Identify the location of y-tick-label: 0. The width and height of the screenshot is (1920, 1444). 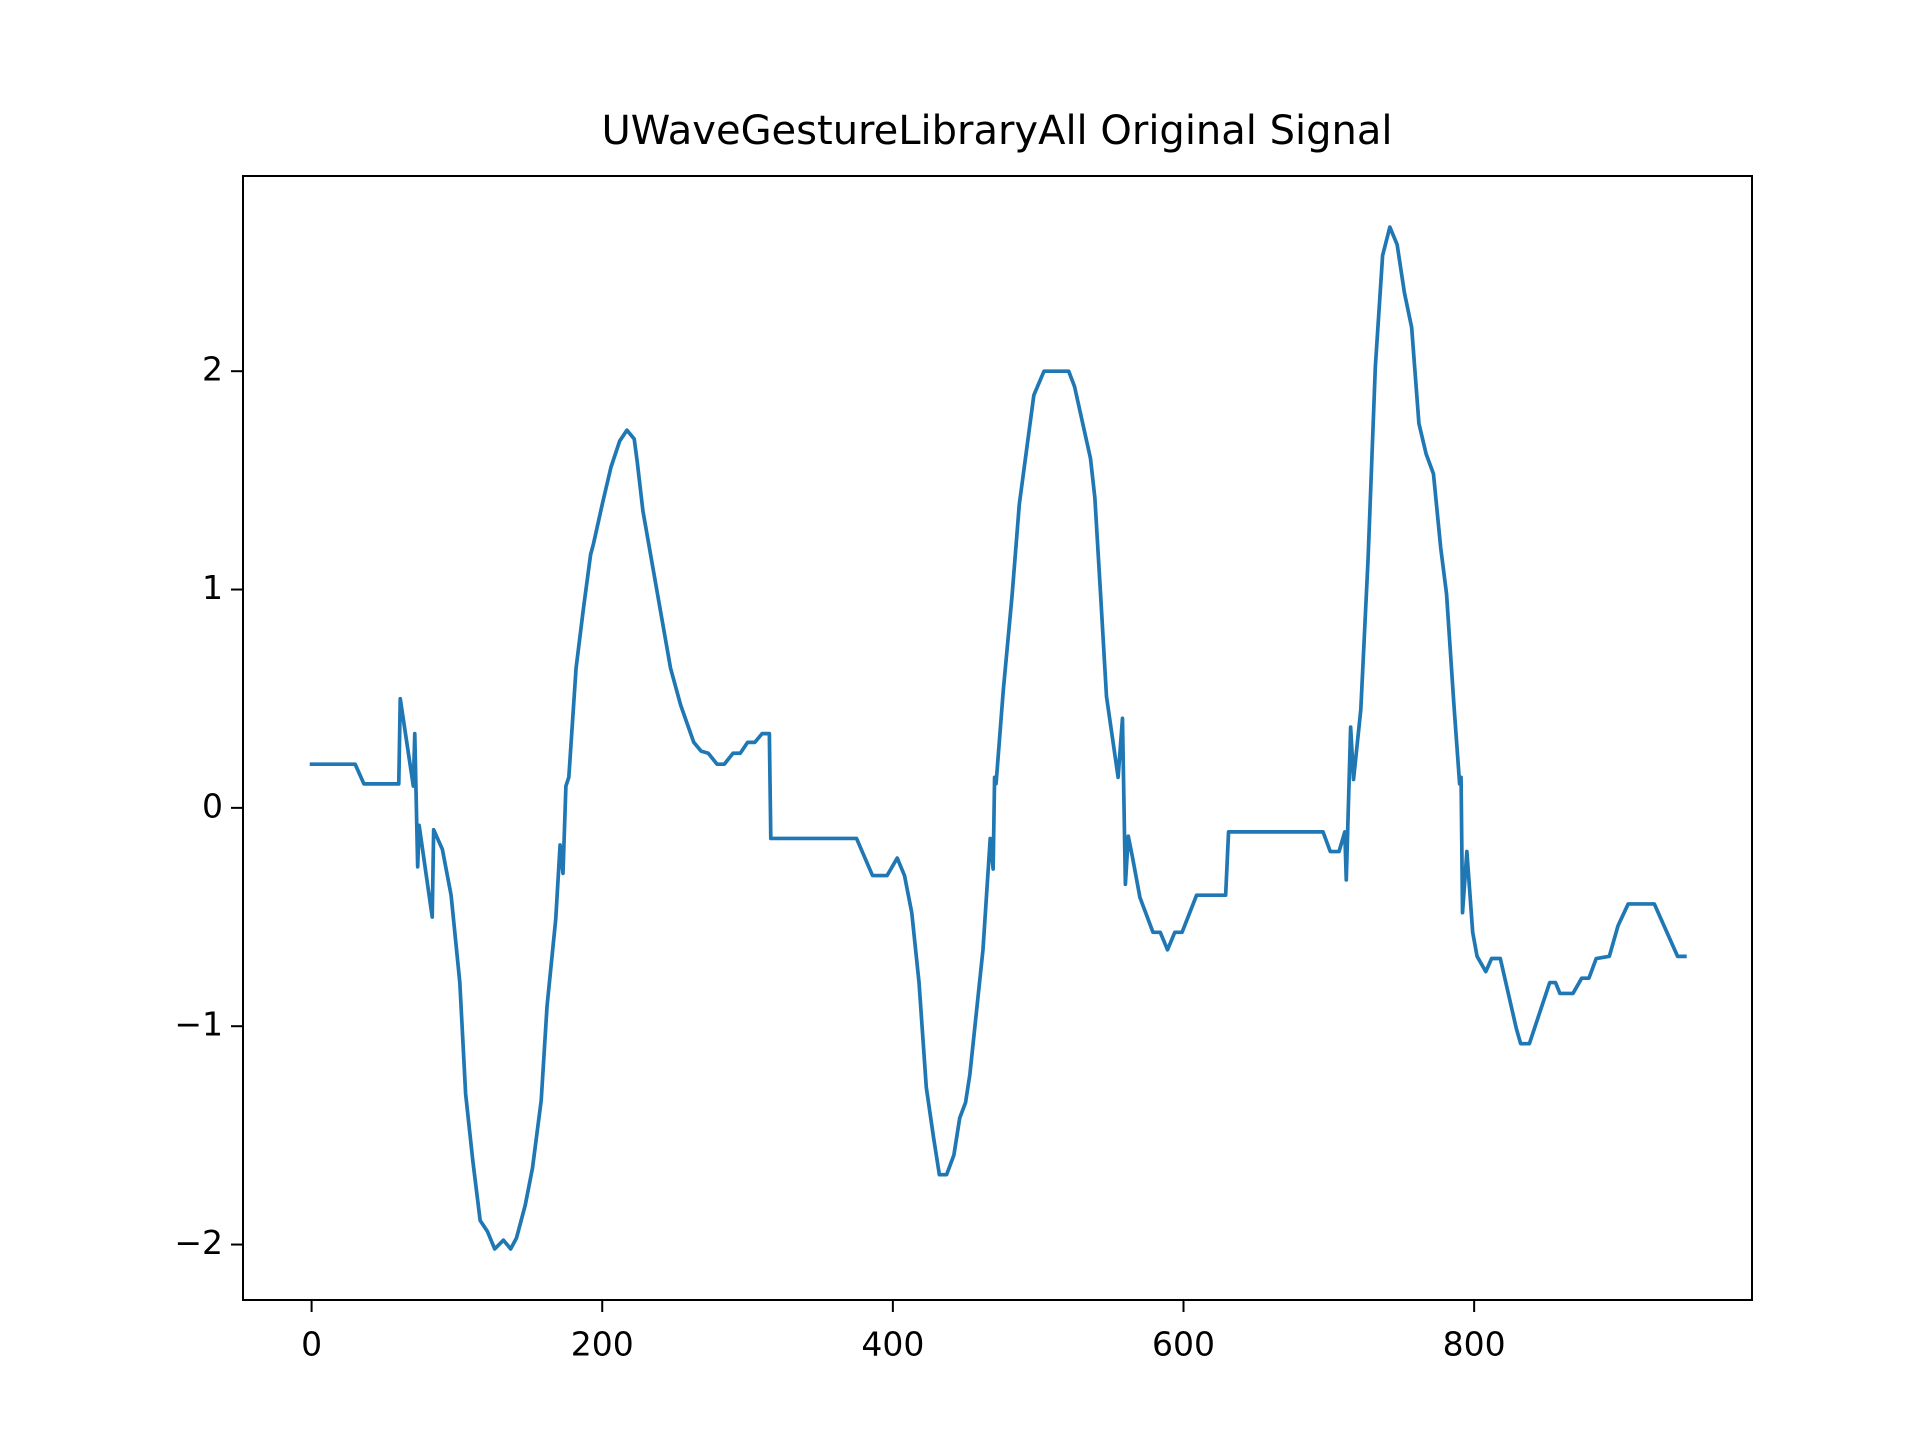
(212, 805).